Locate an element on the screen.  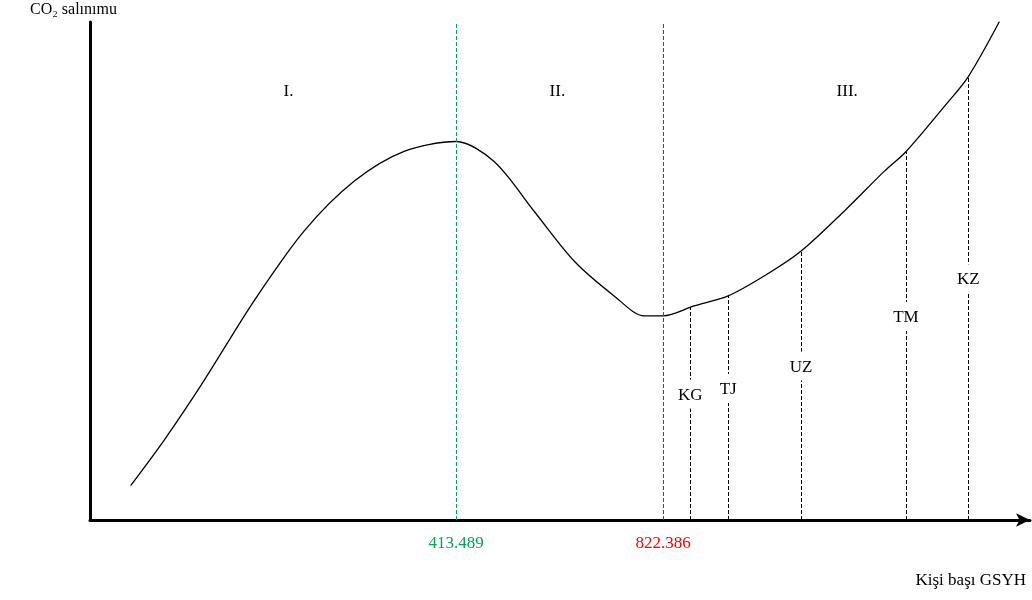
annotation: III. is located at coordinates (847, 90).